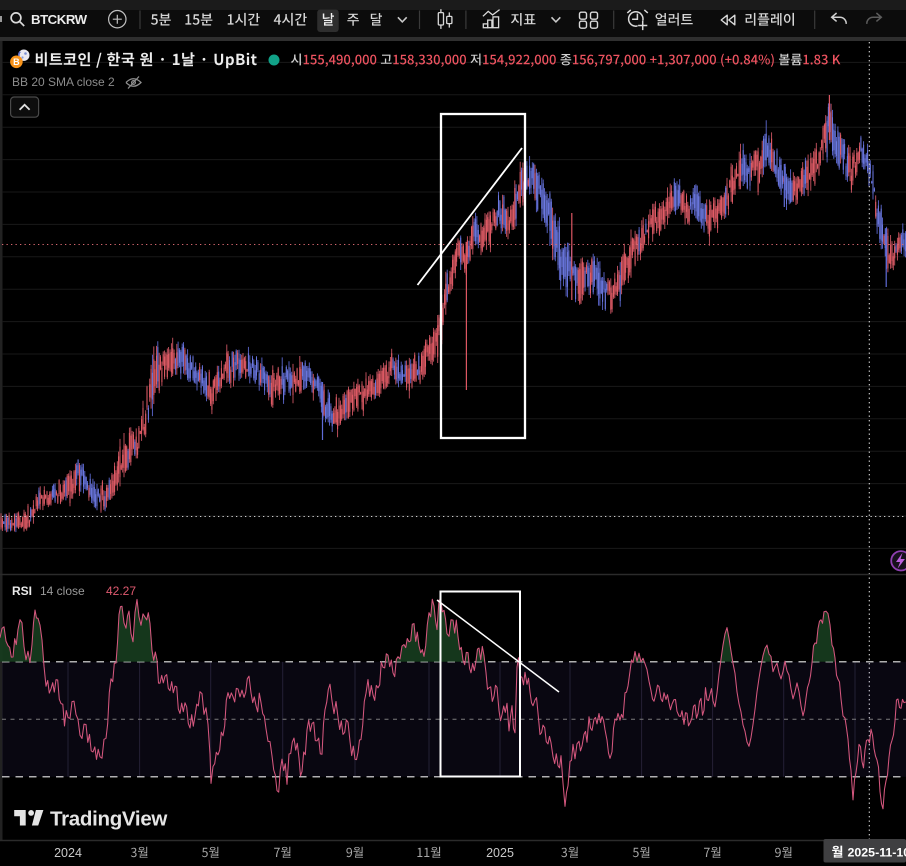 The height and width of the screenshot is (866, 906). Describe the element at coordinates (500, 853) in the screenshot. I see `svg-text: 2025` at that location.